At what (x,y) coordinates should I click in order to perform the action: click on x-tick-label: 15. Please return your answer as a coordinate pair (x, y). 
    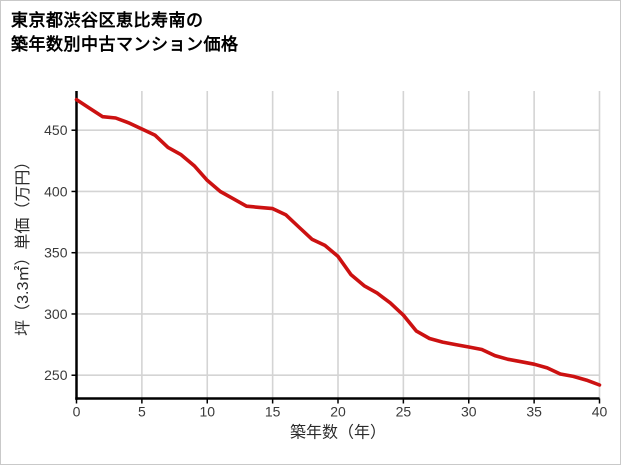
    Looking at the image, I should click on (273, 412).